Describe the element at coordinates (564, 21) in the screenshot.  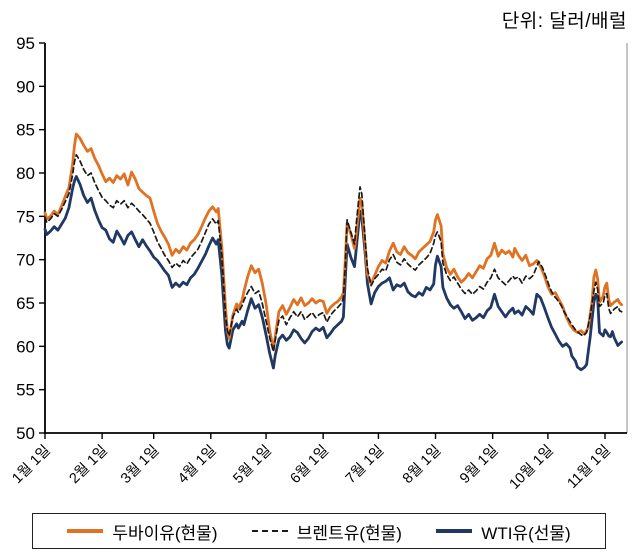
I see `unit-label: 단위: 달러/배럴` at that location.